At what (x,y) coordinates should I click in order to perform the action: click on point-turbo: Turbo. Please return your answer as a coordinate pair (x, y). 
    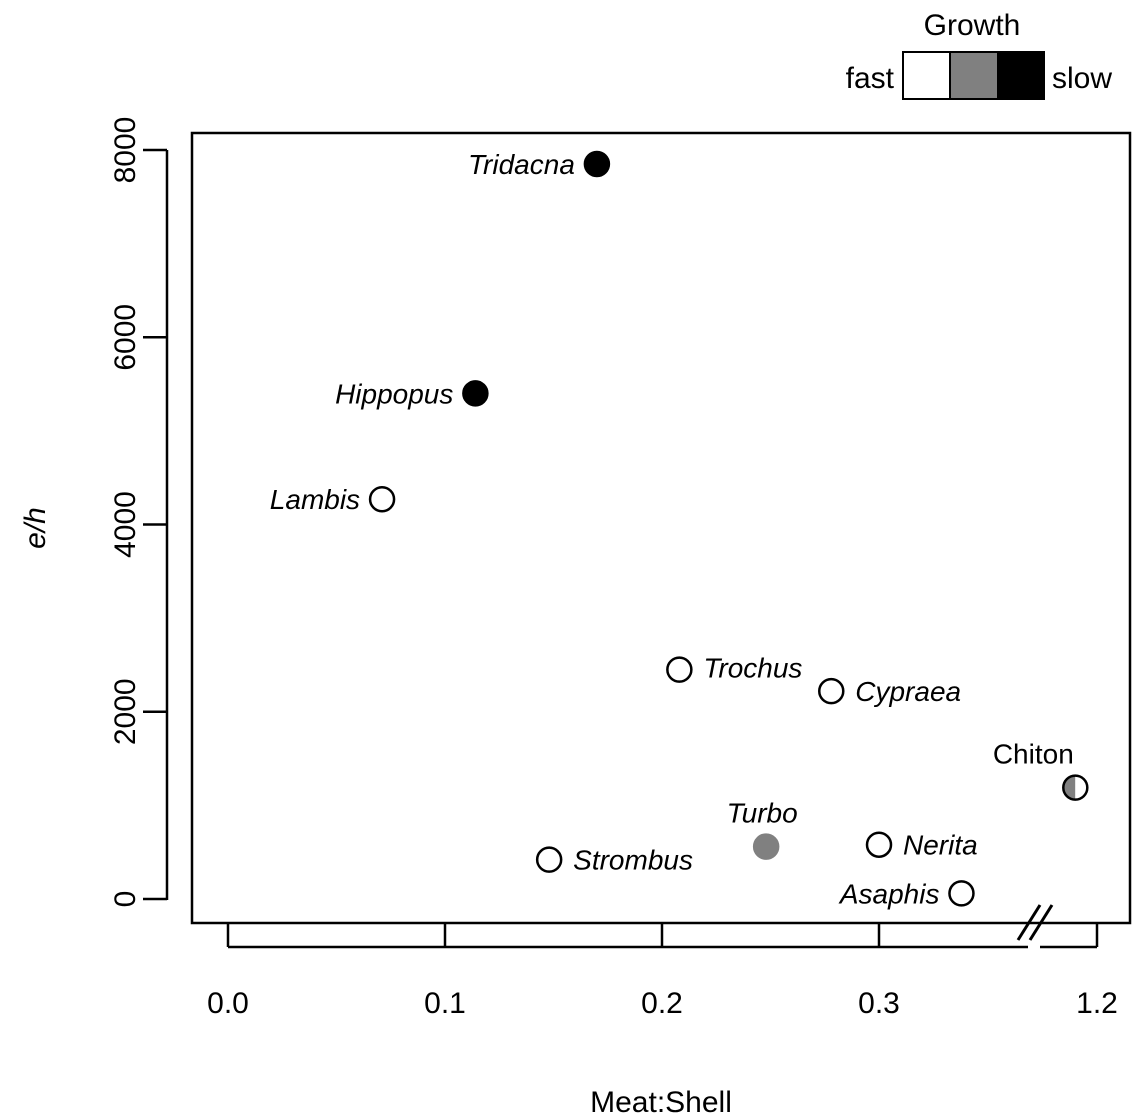
    Looking at the image, I should click on (762, 829).